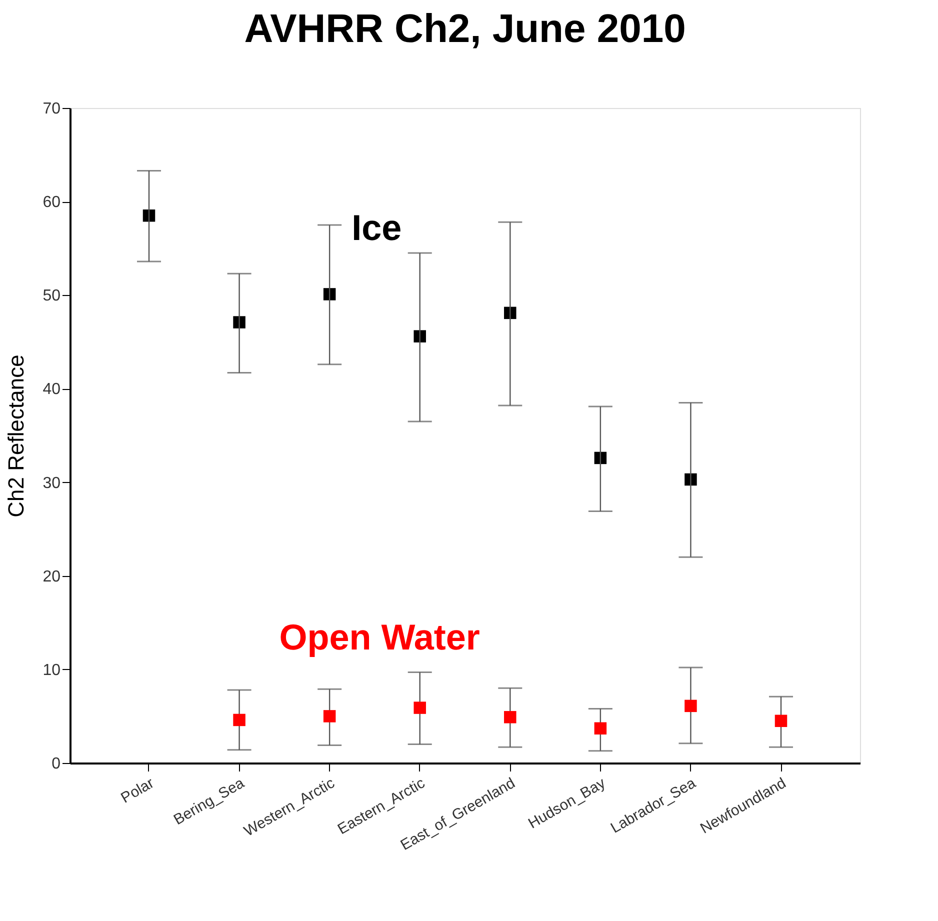  I want to click on y-tick-label: 50, so click(51, 296).